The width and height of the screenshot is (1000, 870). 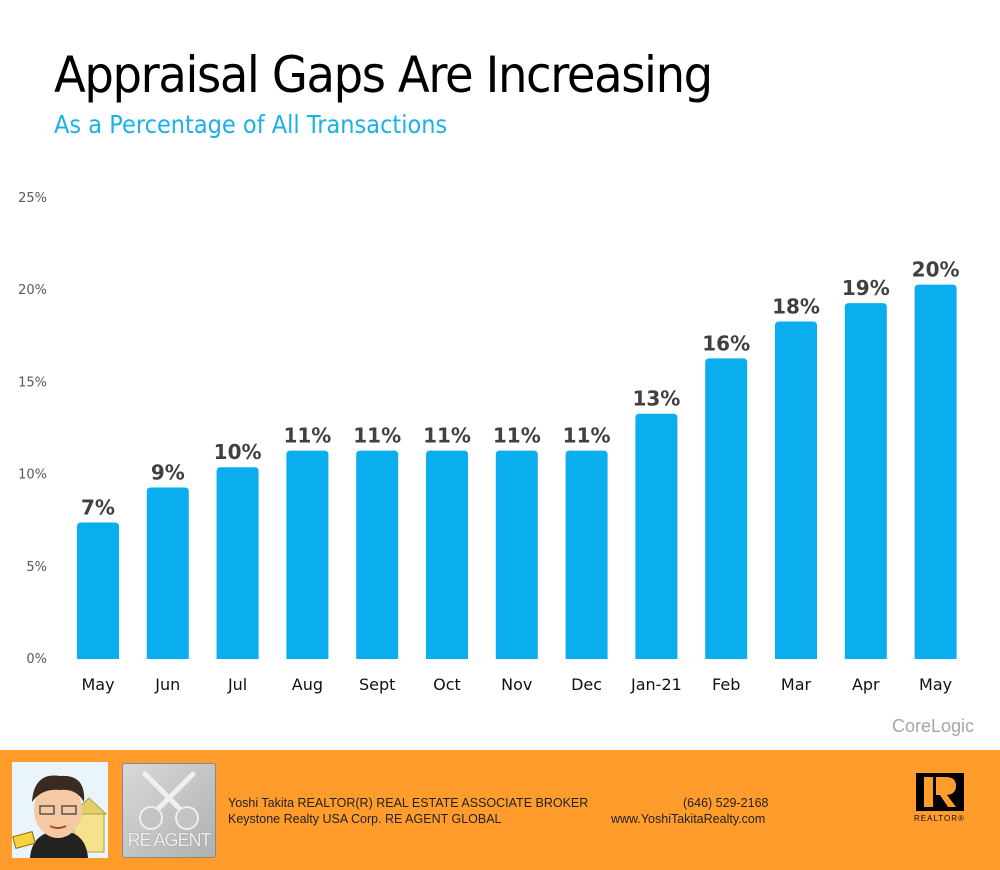 What do you see at coordinates (726, 343) in the screenshot?
I see `data-label: 16%` at bounding box center [726, 343].